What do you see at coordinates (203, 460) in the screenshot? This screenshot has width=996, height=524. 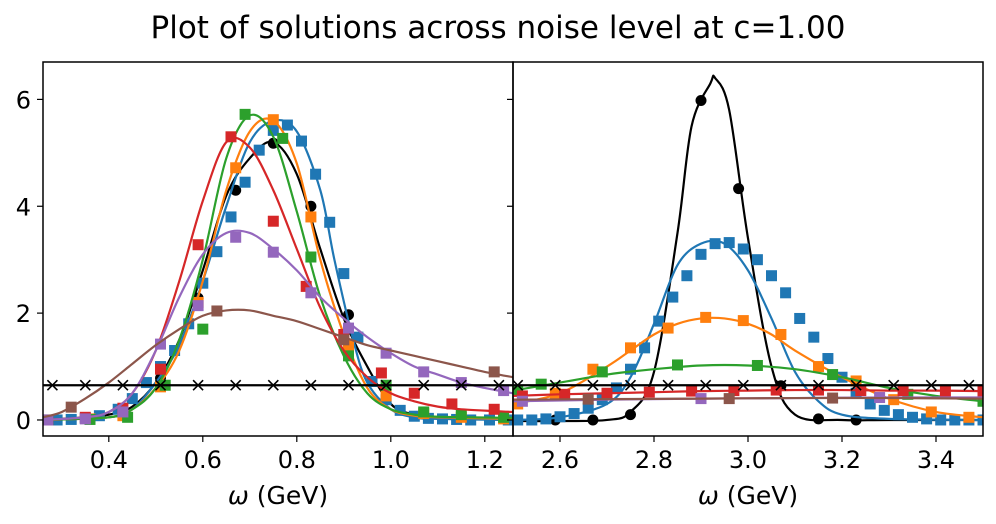 I see `x-tick-label: 0.6` at bounding box center [203, 460].